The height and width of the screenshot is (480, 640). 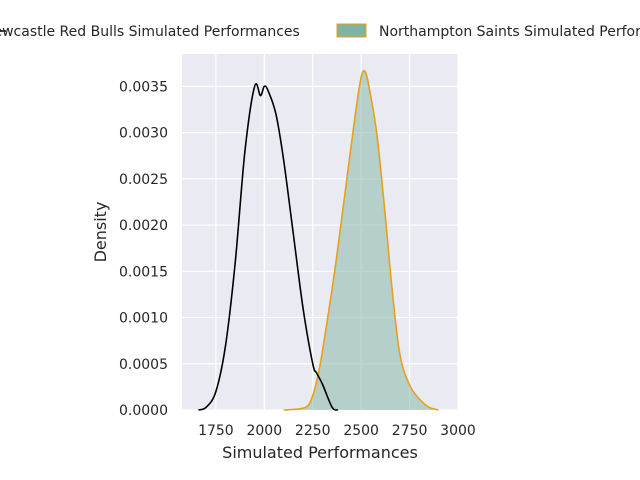 What do you see at coordinates (143, 226) in the screenshot?
I see `y-tick-label: 0.0020` at bounding box center [143, 226].